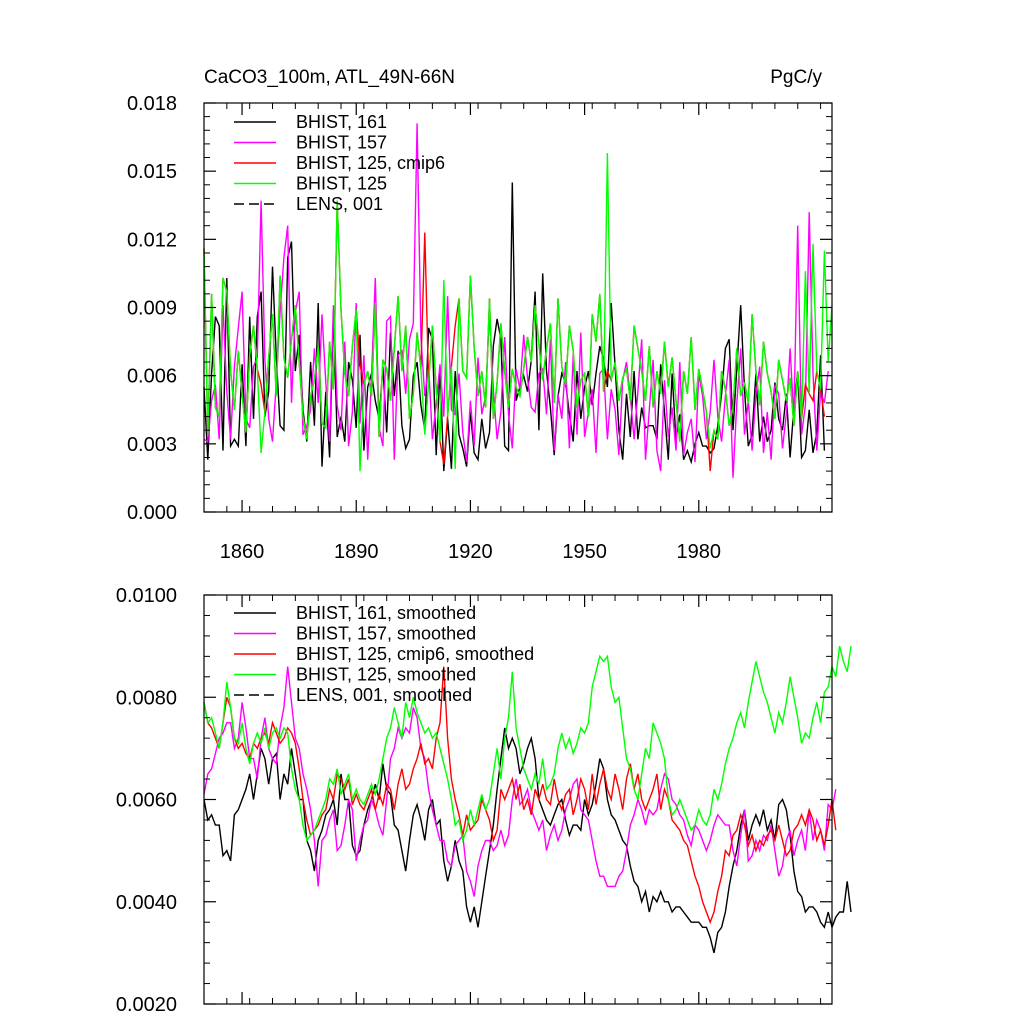 Image resolution: width=1024 pixels, height=1024 pixels. I want to click on top-legend-label-4: LENS, 001, so click(339, 204).